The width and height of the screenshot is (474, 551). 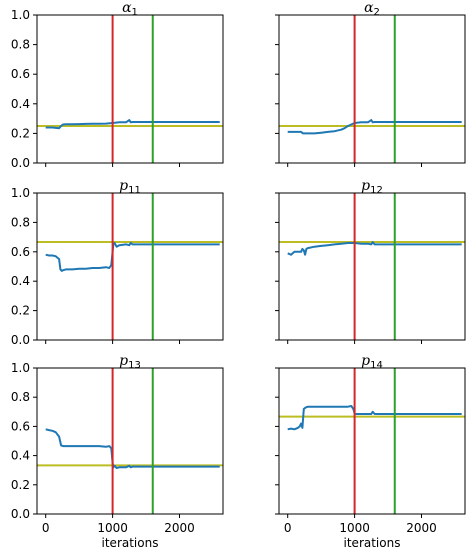 What do you see at coordinates (372, 362) in the screenshot?
I see `subplot-title: p14` at bounding box center [372, 362].